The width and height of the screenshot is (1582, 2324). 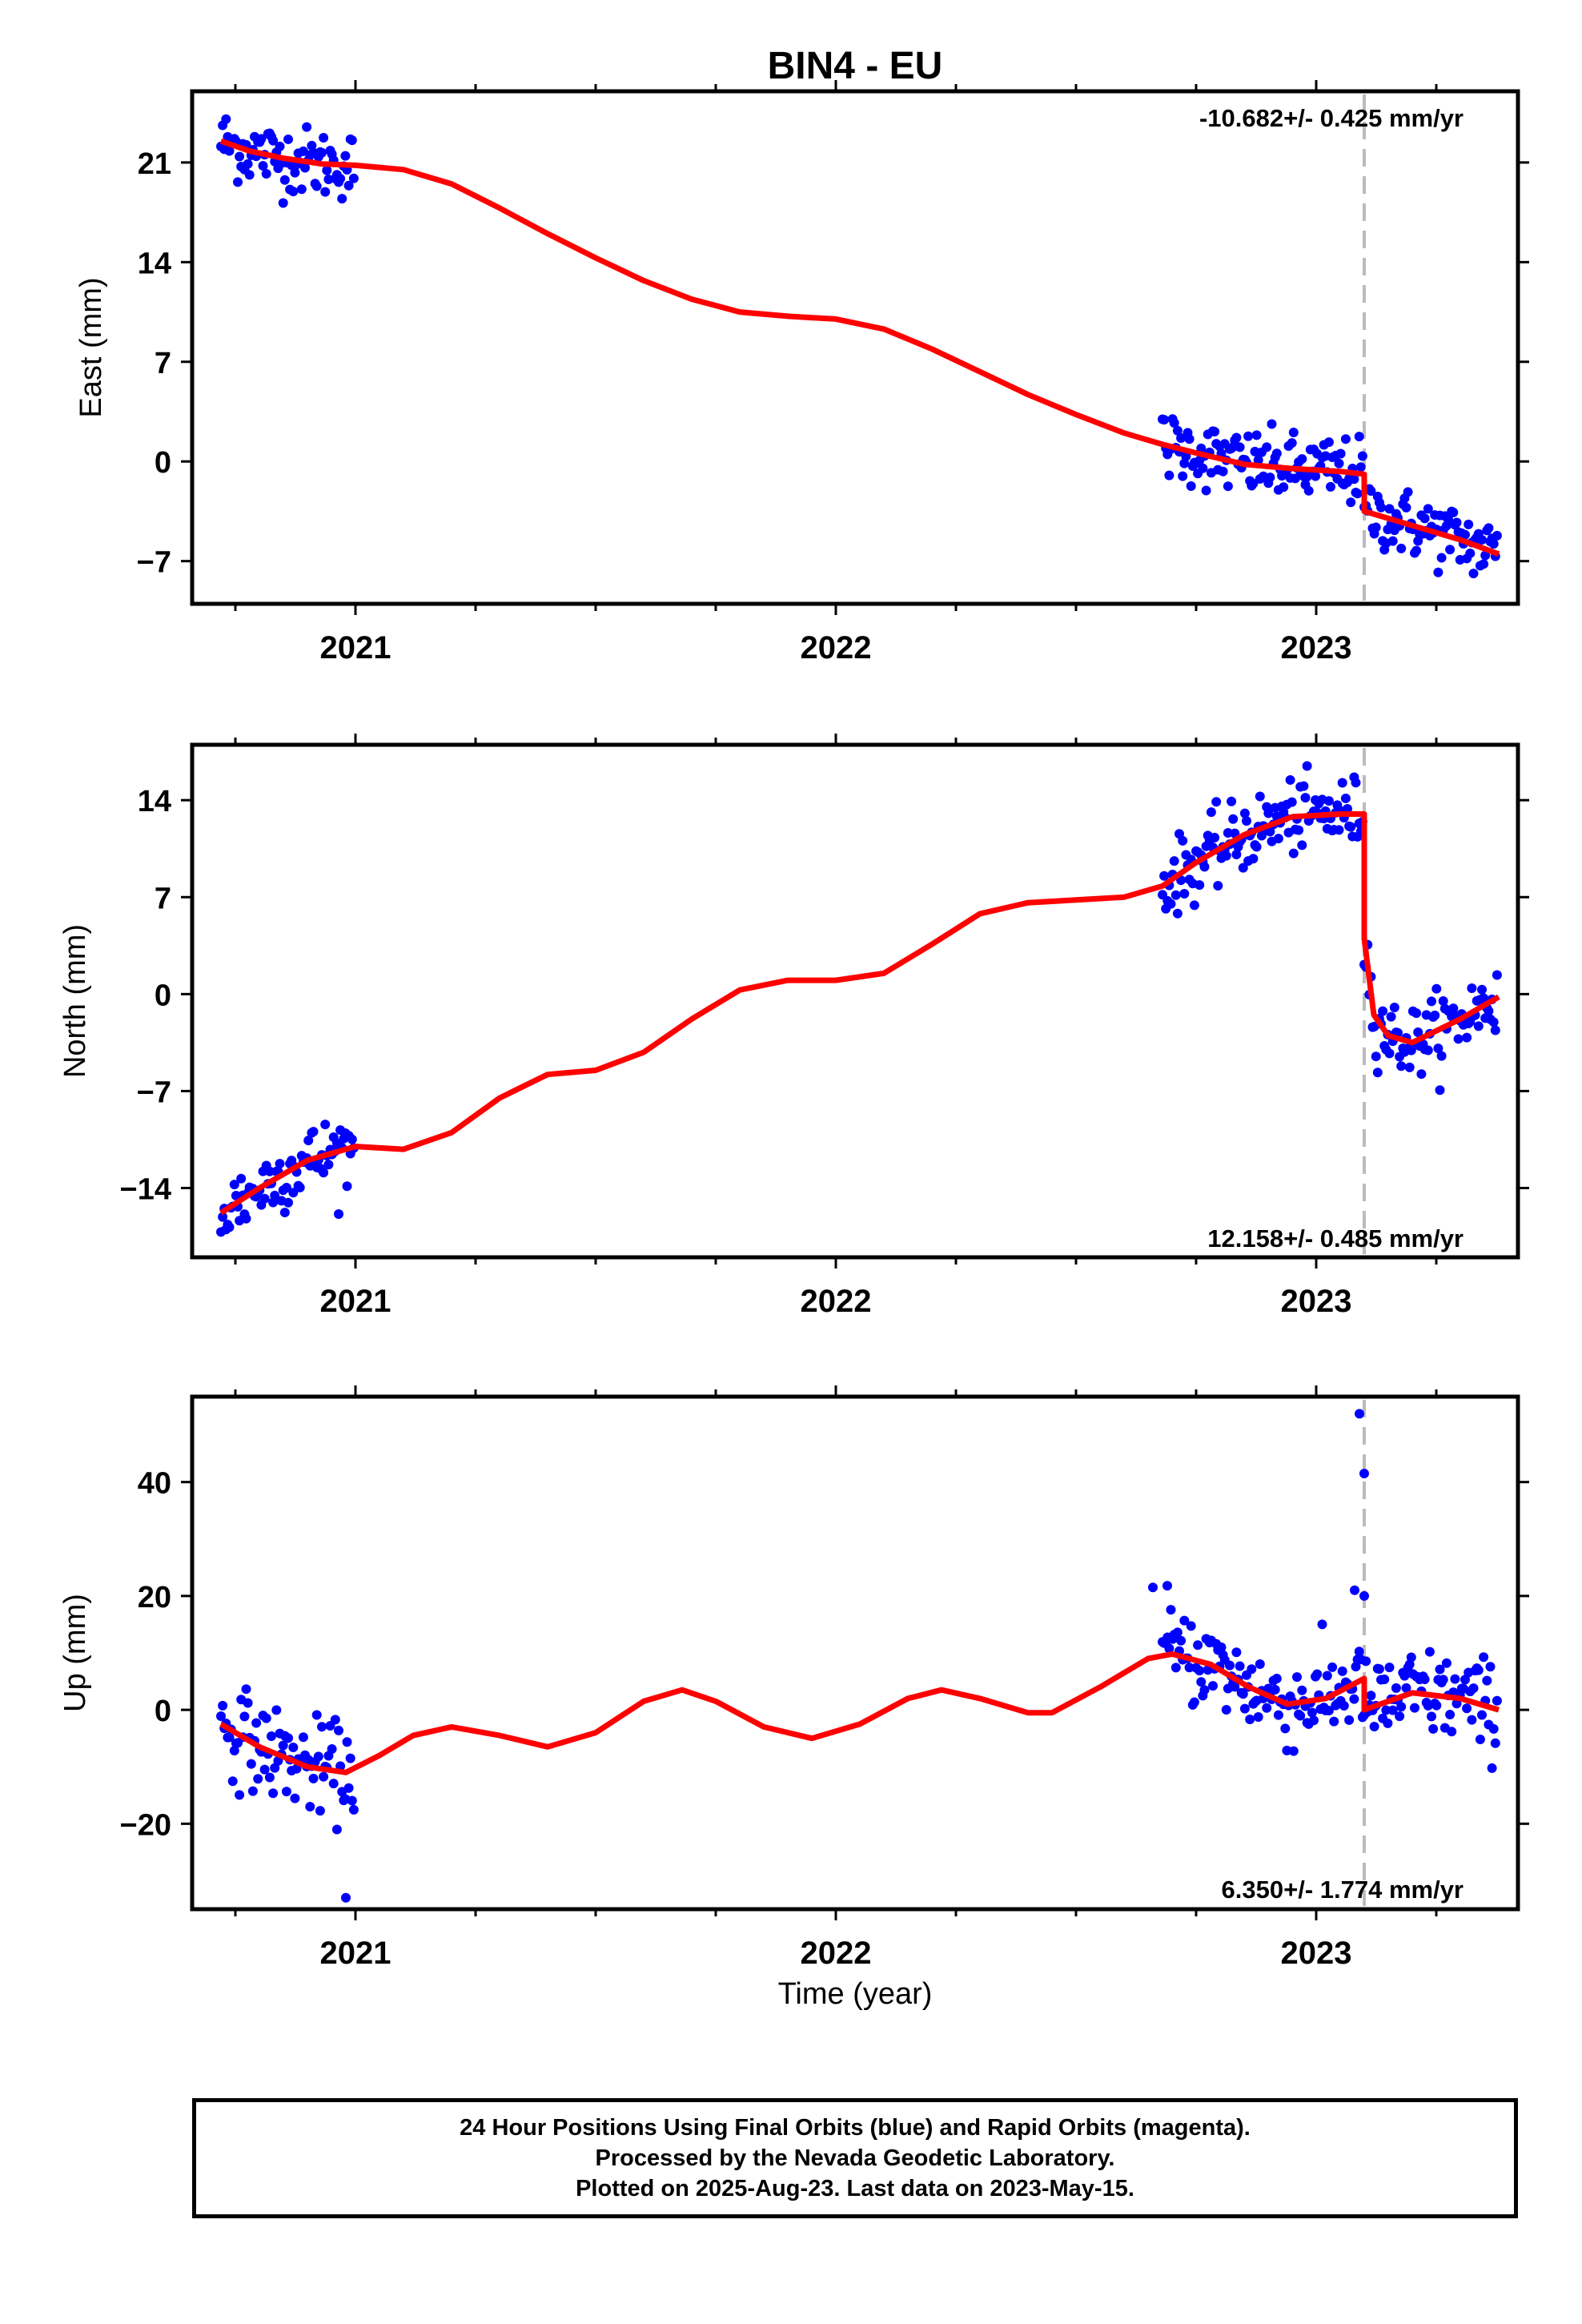 I want to click on east-y-tick-label: 14, so click(x=154, y=263).